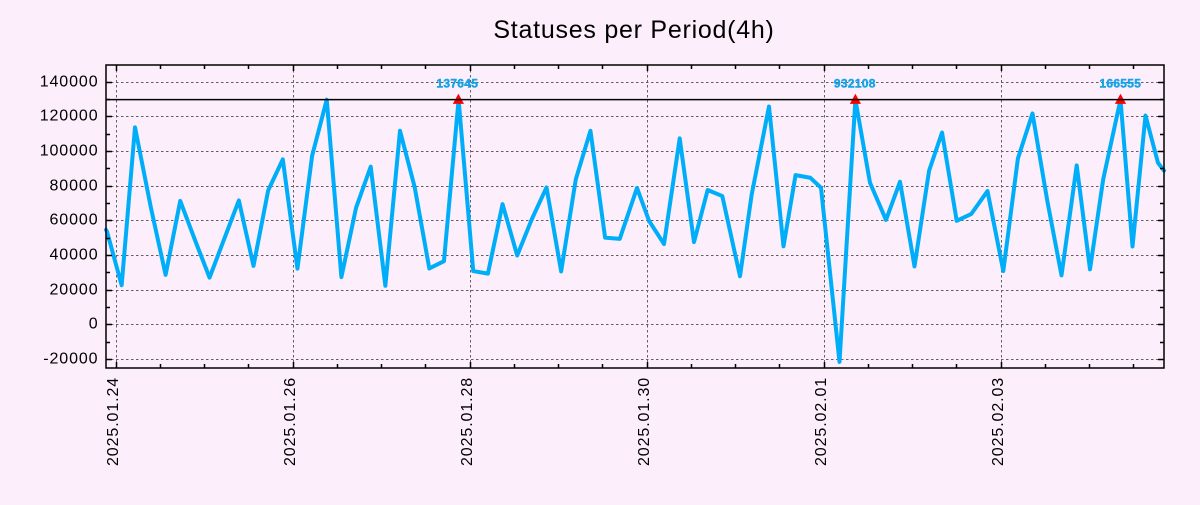 The image size is (1200, 505). What do you see at coordinates (998, 421) in the screenshot?
I see `svg-text: 2025.02.03` at bounding box center [998, 421].